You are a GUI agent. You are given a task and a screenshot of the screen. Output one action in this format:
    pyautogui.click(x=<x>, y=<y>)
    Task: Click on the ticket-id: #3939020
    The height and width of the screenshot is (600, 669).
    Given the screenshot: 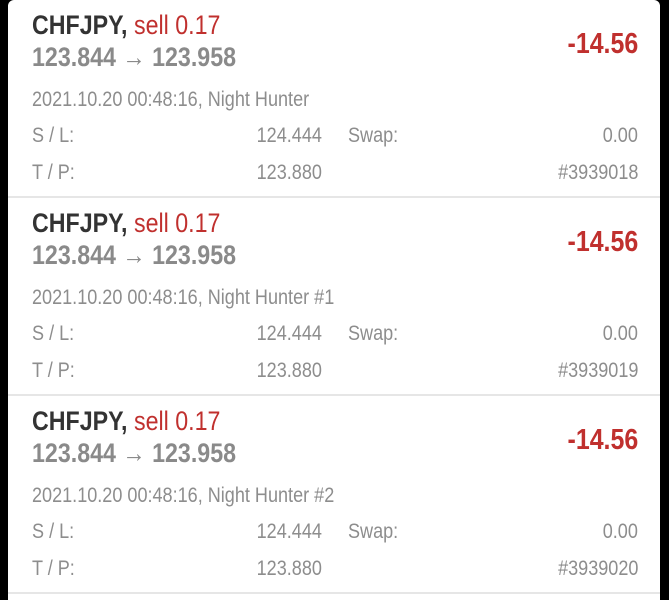 What is the action you would take?
    pyautogui.click(x=597, y=568)
    